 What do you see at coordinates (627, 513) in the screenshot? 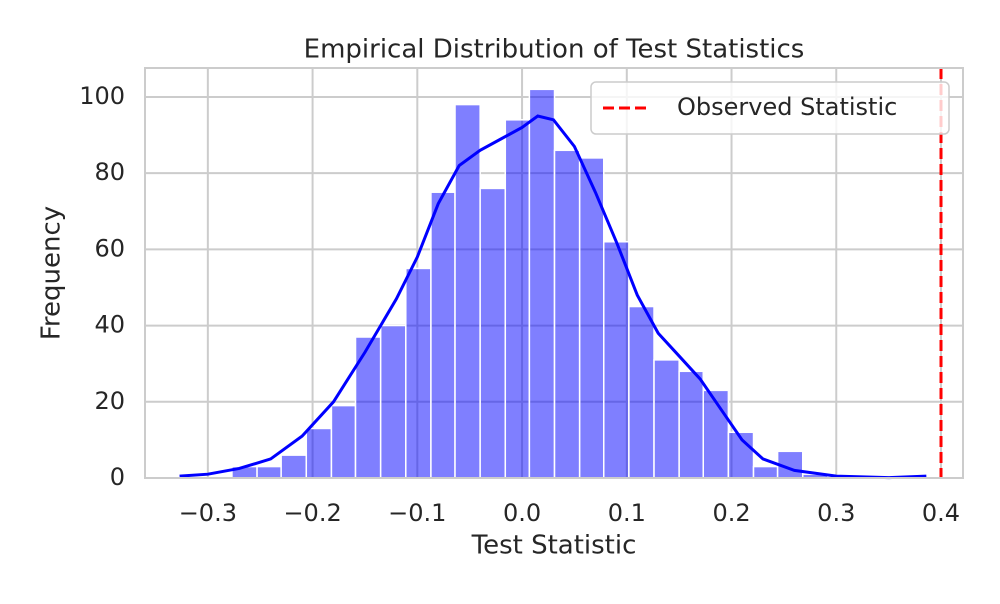
I see `x-tick-label: 0.1` at bounding box center [627, 513].